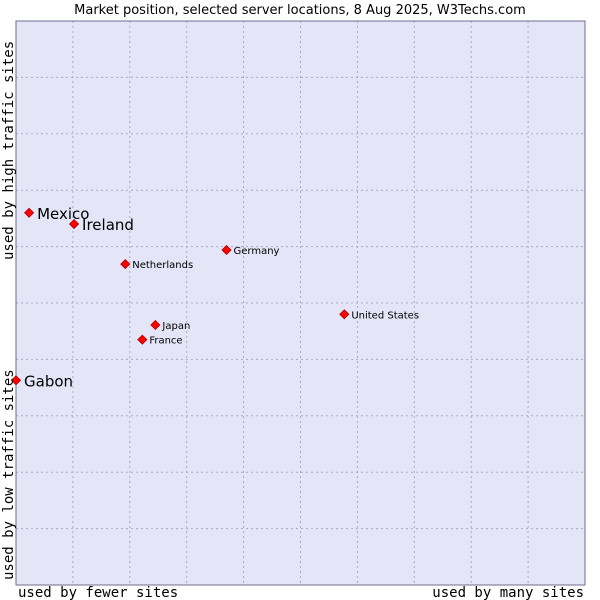 The width and height of the screenshot is (600, 600). What do you see at coordinates (63, 214) in the screenshot?
I see `point-label-mexico: Mexico` at bounding box center [63, 214].